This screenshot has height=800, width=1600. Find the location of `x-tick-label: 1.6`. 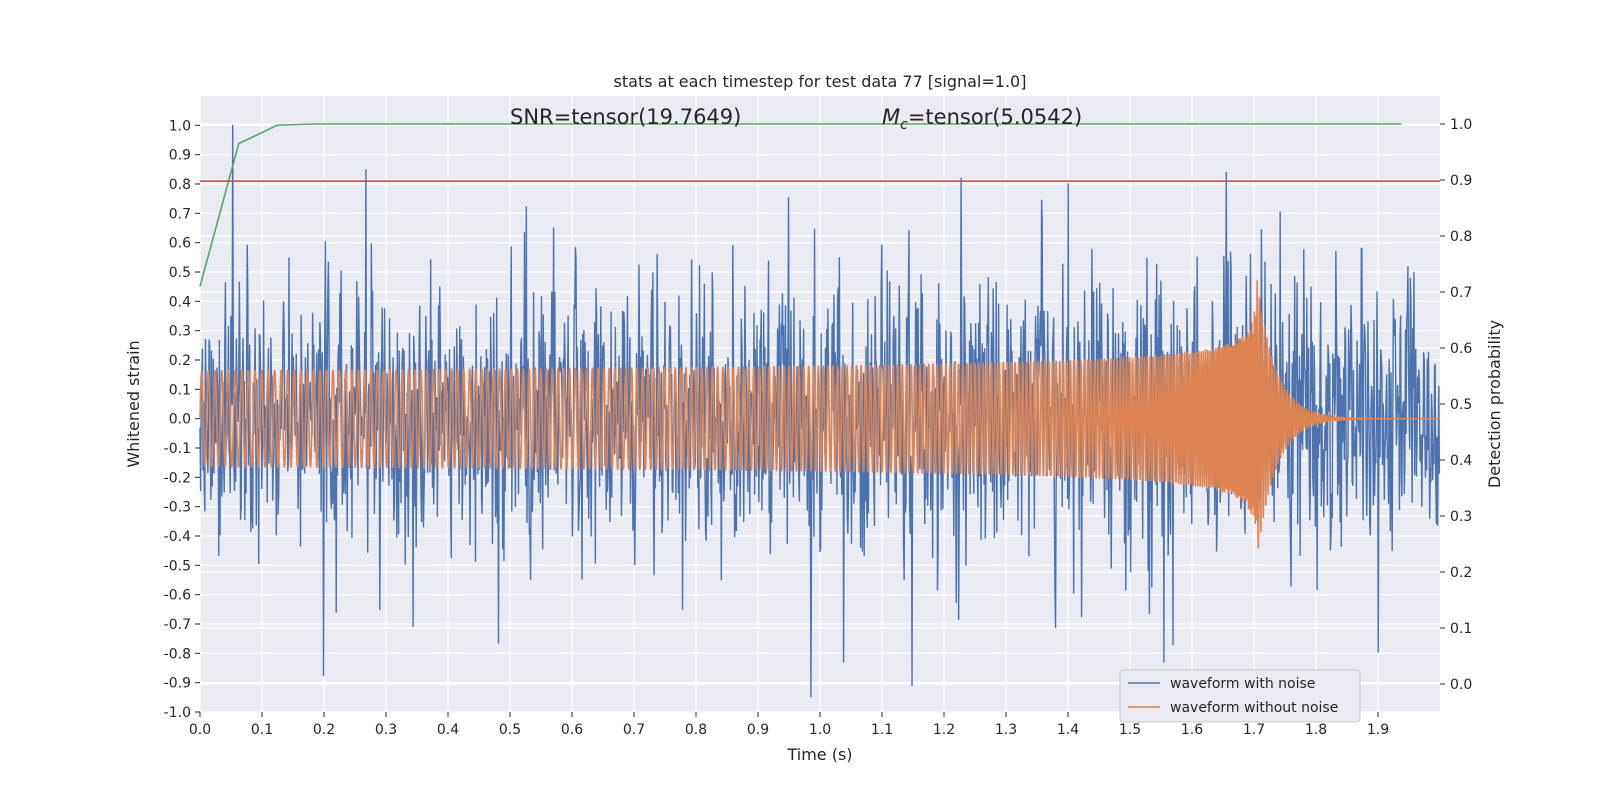

x-tick-label: 1.6 is located at coordinates (1192, 730).